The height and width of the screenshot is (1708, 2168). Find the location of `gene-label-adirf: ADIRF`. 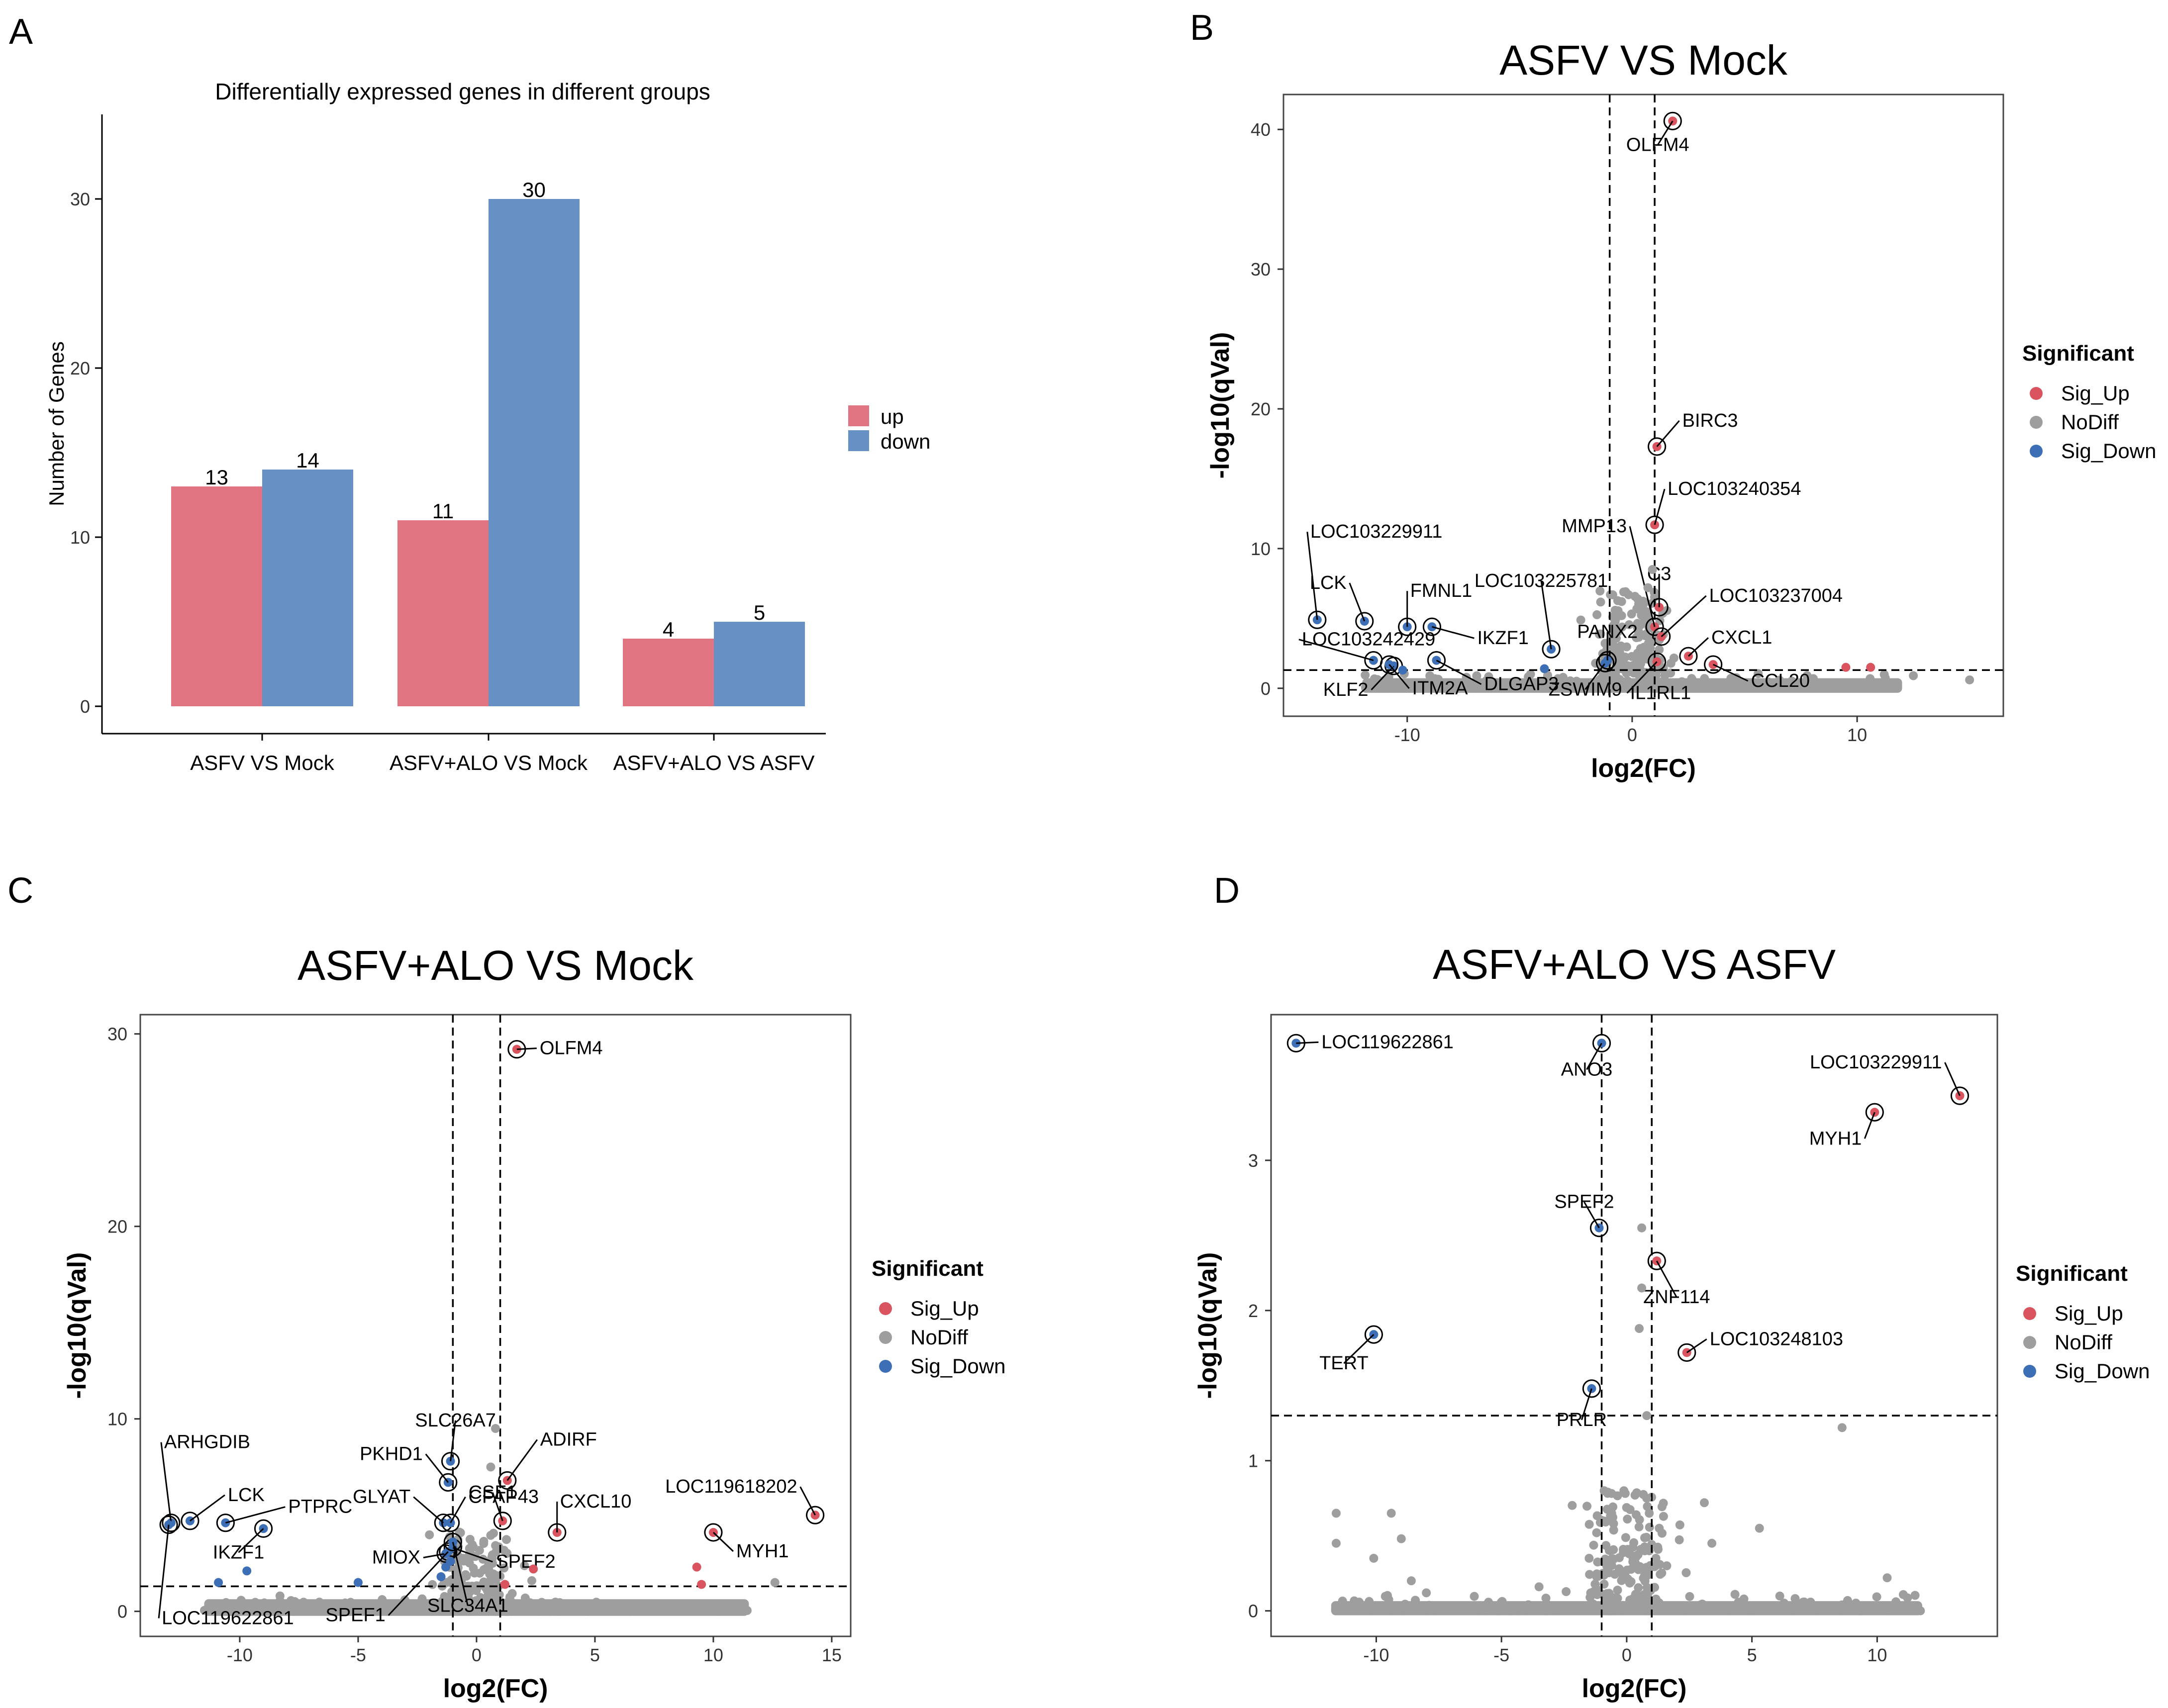

gene-label-adirf: ADIRF is located at coordinates (568, 1439).